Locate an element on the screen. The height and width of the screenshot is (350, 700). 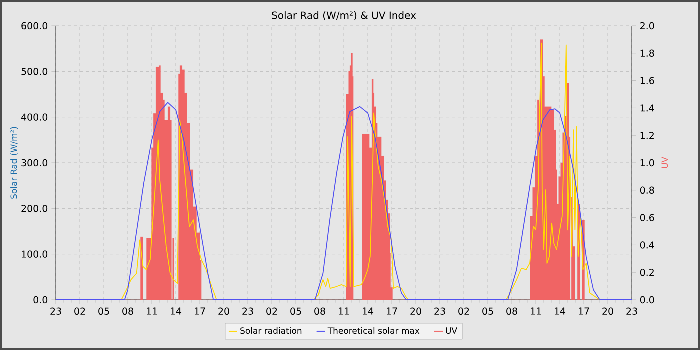
y-tick-label: 200.0 is located at coordinates (35, 208).